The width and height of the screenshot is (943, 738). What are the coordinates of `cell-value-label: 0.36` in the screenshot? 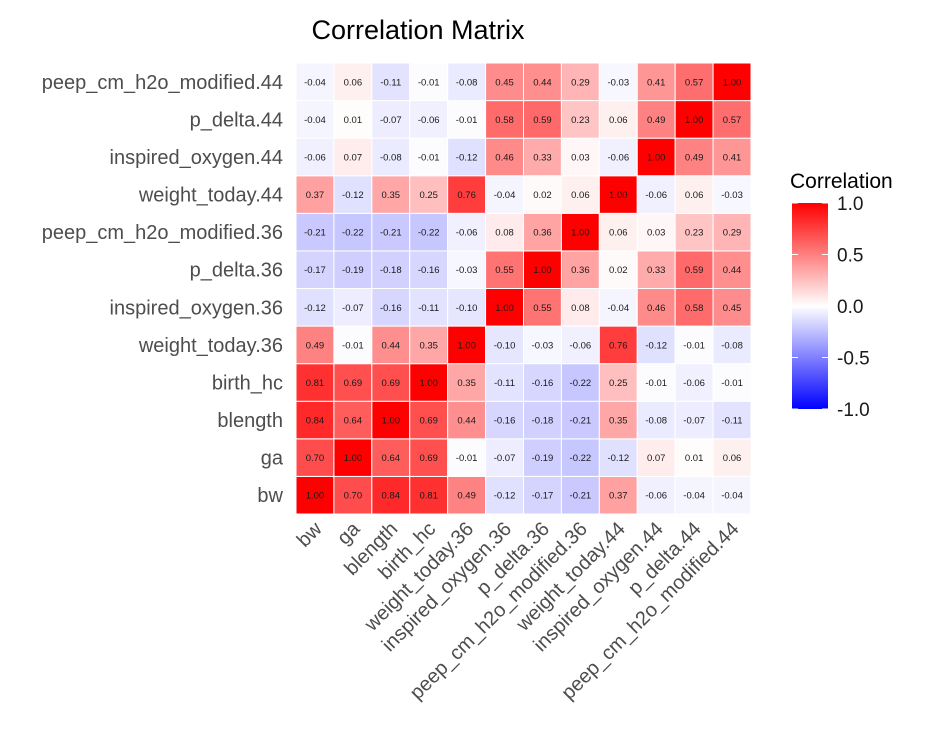 It's located at (580, 270).